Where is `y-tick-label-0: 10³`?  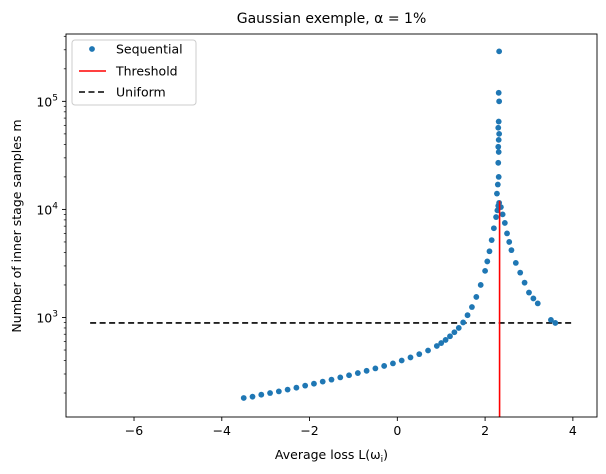
y-tick-label-0: 10³ is located at coordinates (47, 317).